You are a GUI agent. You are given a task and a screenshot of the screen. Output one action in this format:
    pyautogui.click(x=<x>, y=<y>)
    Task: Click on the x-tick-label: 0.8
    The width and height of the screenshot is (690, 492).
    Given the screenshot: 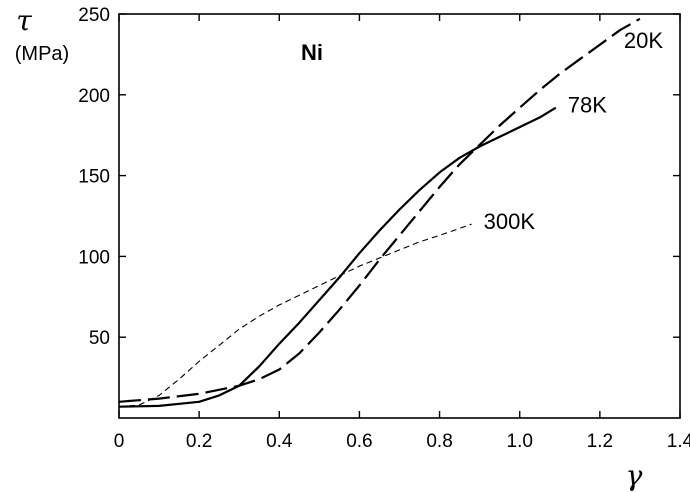 What is the action you would take?
    pyautogui.click(x=439, y=441)
    